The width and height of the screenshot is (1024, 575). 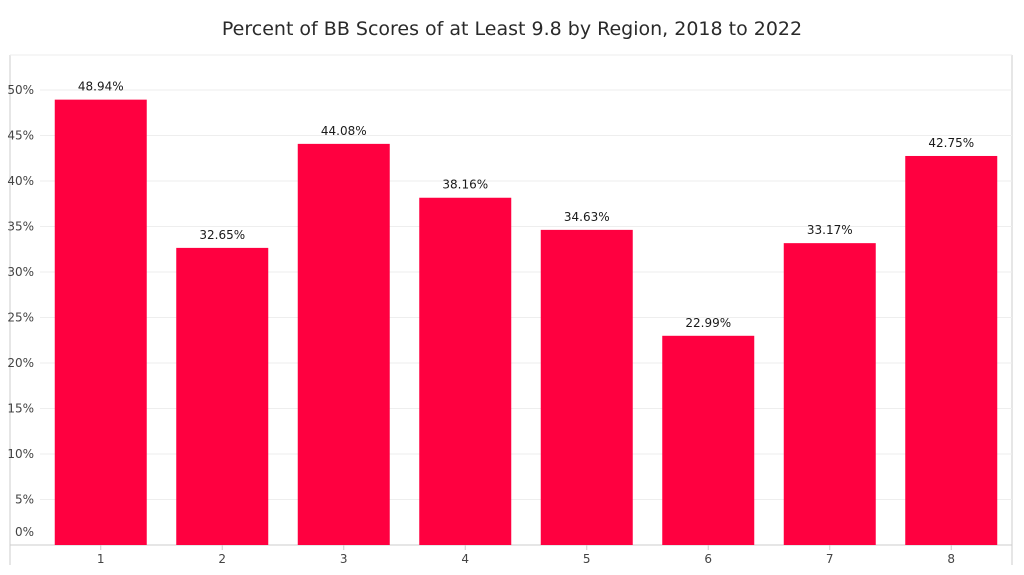 What do you see at coordinates (465, 559) in the screenshot?
I see `x-tick-label: 4` at bounding box center [465, 559].